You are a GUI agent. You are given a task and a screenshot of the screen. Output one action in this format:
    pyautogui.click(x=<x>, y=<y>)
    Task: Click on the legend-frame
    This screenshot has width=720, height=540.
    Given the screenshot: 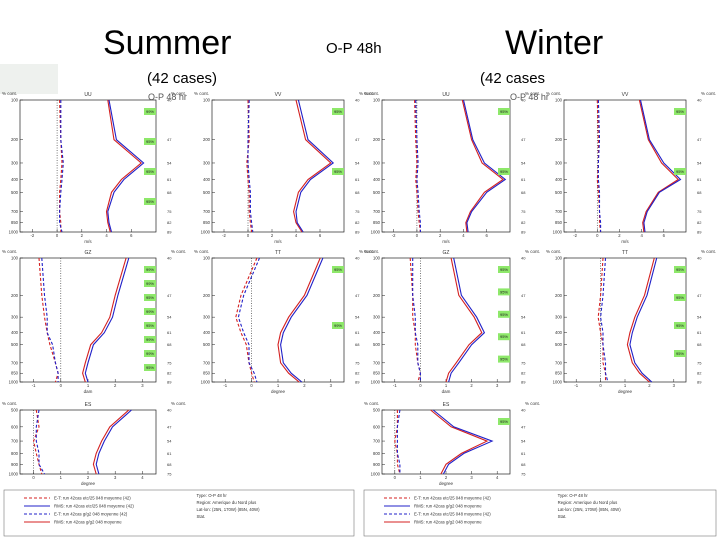 What is the action you would take?
    pyautogui.click(x=540, y=513)
    